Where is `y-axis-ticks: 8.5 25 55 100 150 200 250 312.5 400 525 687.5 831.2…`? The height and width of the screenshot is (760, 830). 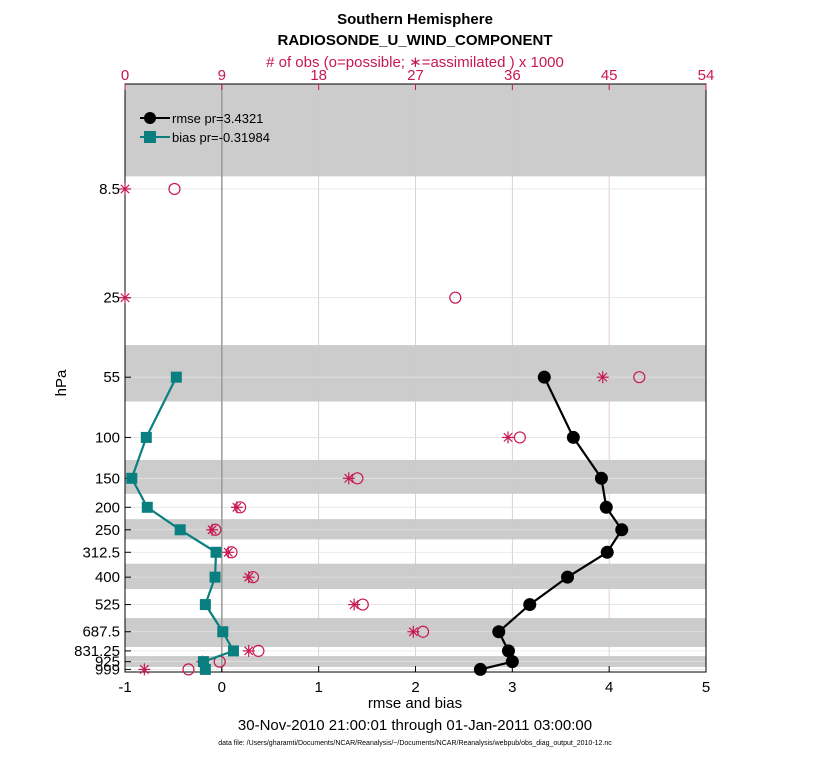
y-axis-ticks: 8.5 25 55 100 150 200 250 312.5 400 525 687.5 831.2… is located at coordinates (102, 429).